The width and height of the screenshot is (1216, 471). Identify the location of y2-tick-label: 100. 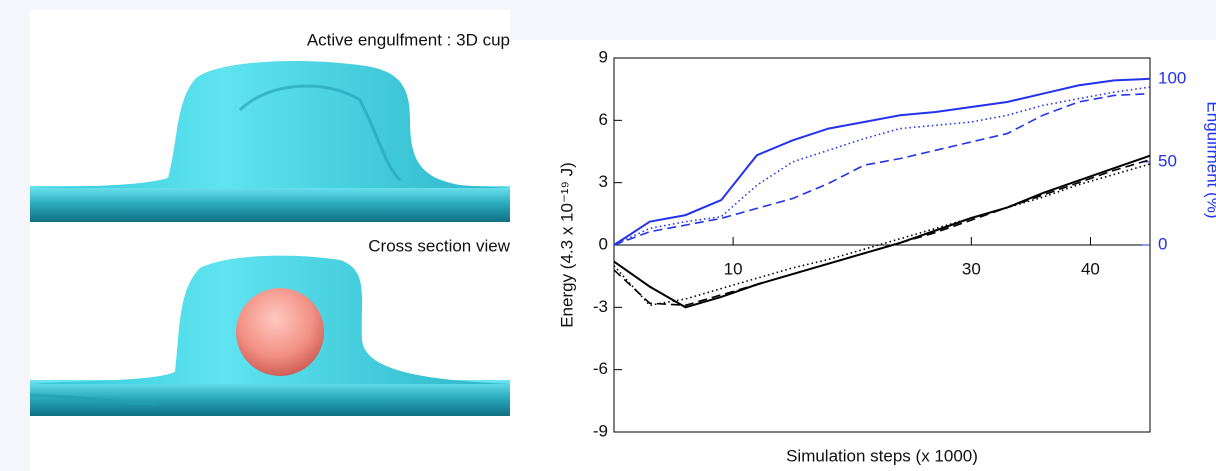
(1172, 77).